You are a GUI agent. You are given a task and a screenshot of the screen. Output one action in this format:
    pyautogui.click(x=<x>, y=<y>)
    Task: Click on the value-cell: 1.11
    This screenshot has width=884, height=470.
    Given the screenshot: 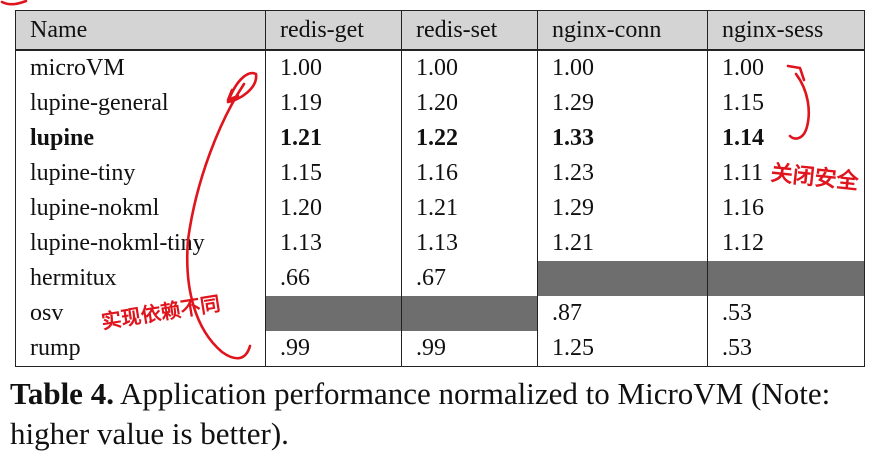 What is the action you would take?
    pyautogui.click(x=786, y=173)
    